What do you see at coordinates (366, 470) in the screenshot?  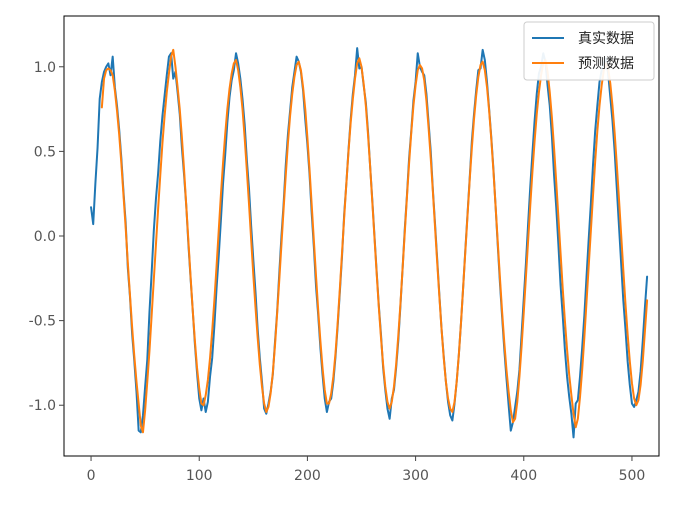 I see `x-axis: 0 100 200 300 400 500` at bounding box center [366, 470].